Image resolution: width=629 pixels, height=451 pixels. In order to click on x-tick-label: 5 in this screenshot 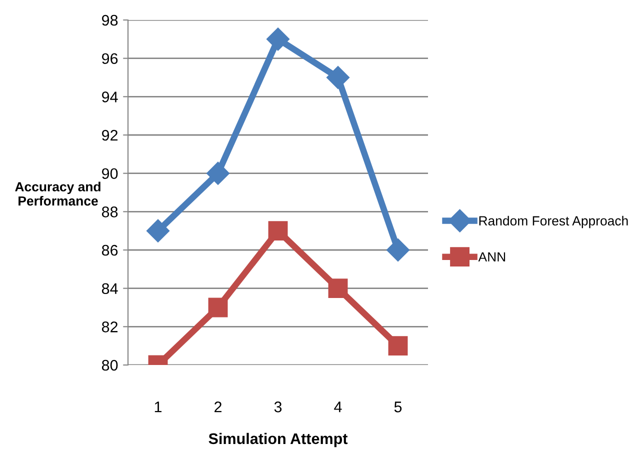, I will do `click(398, 407)`.